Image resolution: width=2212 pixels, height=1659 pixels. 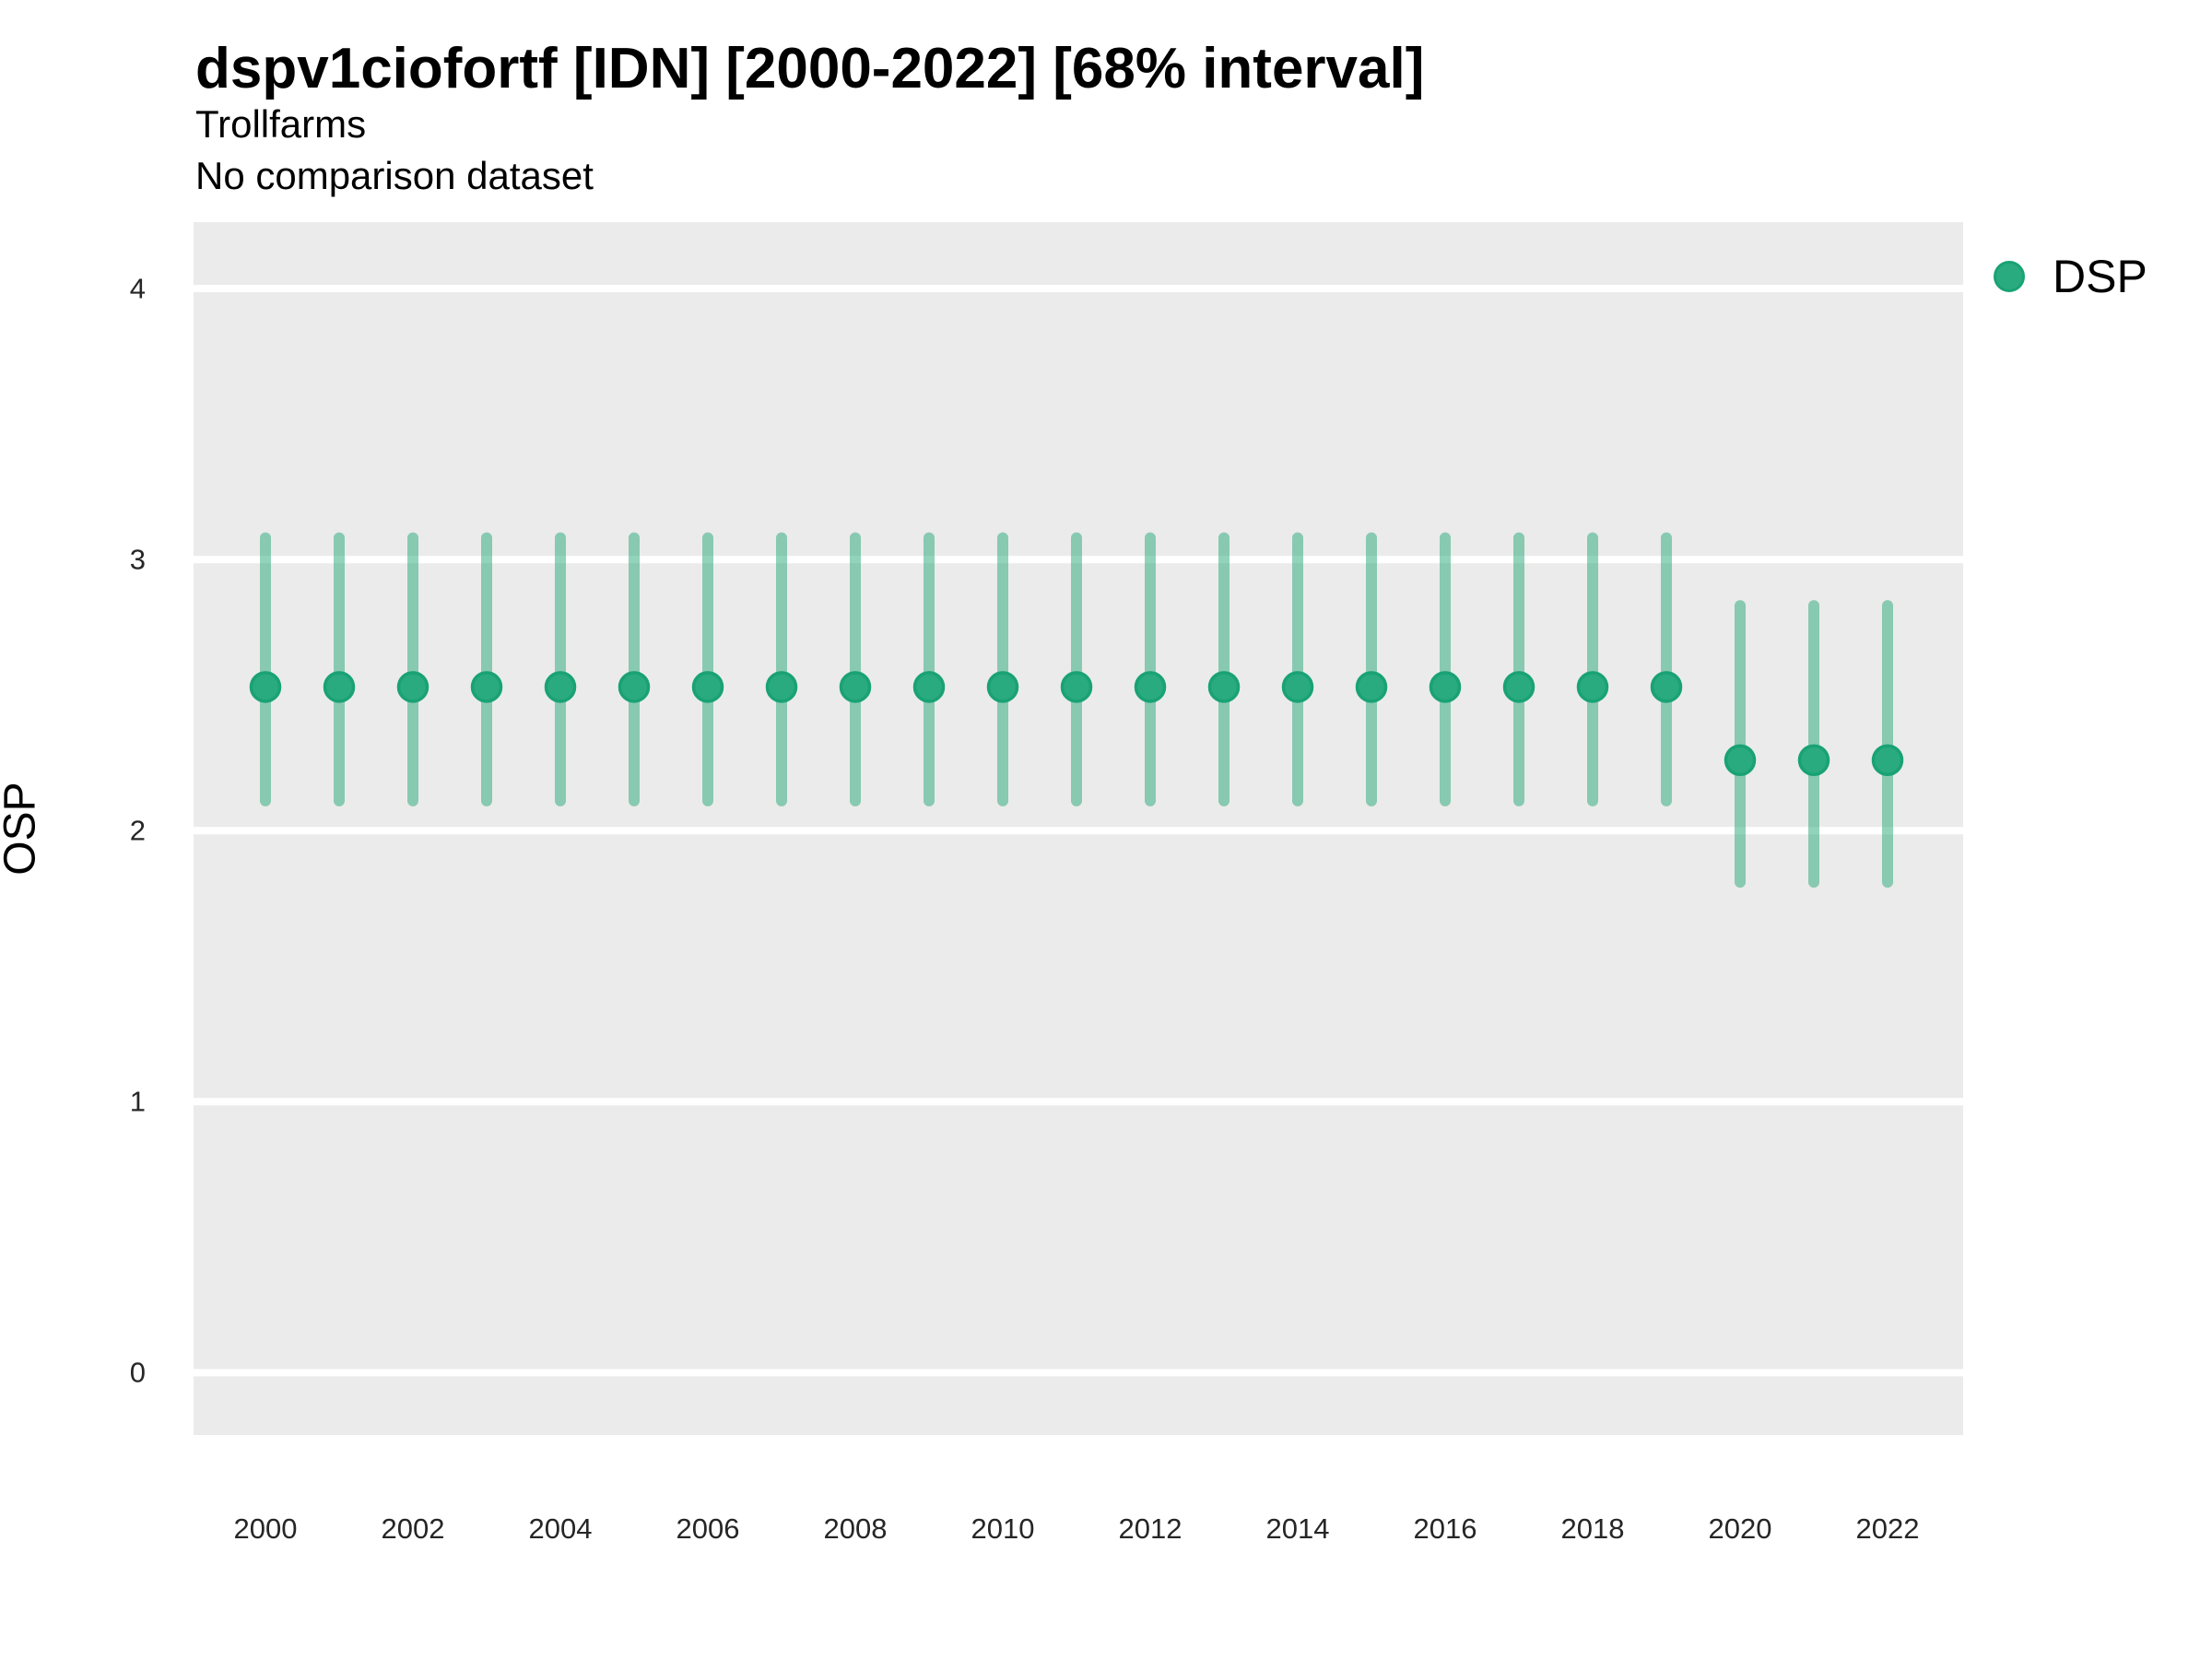 I want to click on x-tick-label-2002: 2002, so click(x=413, y=1528).